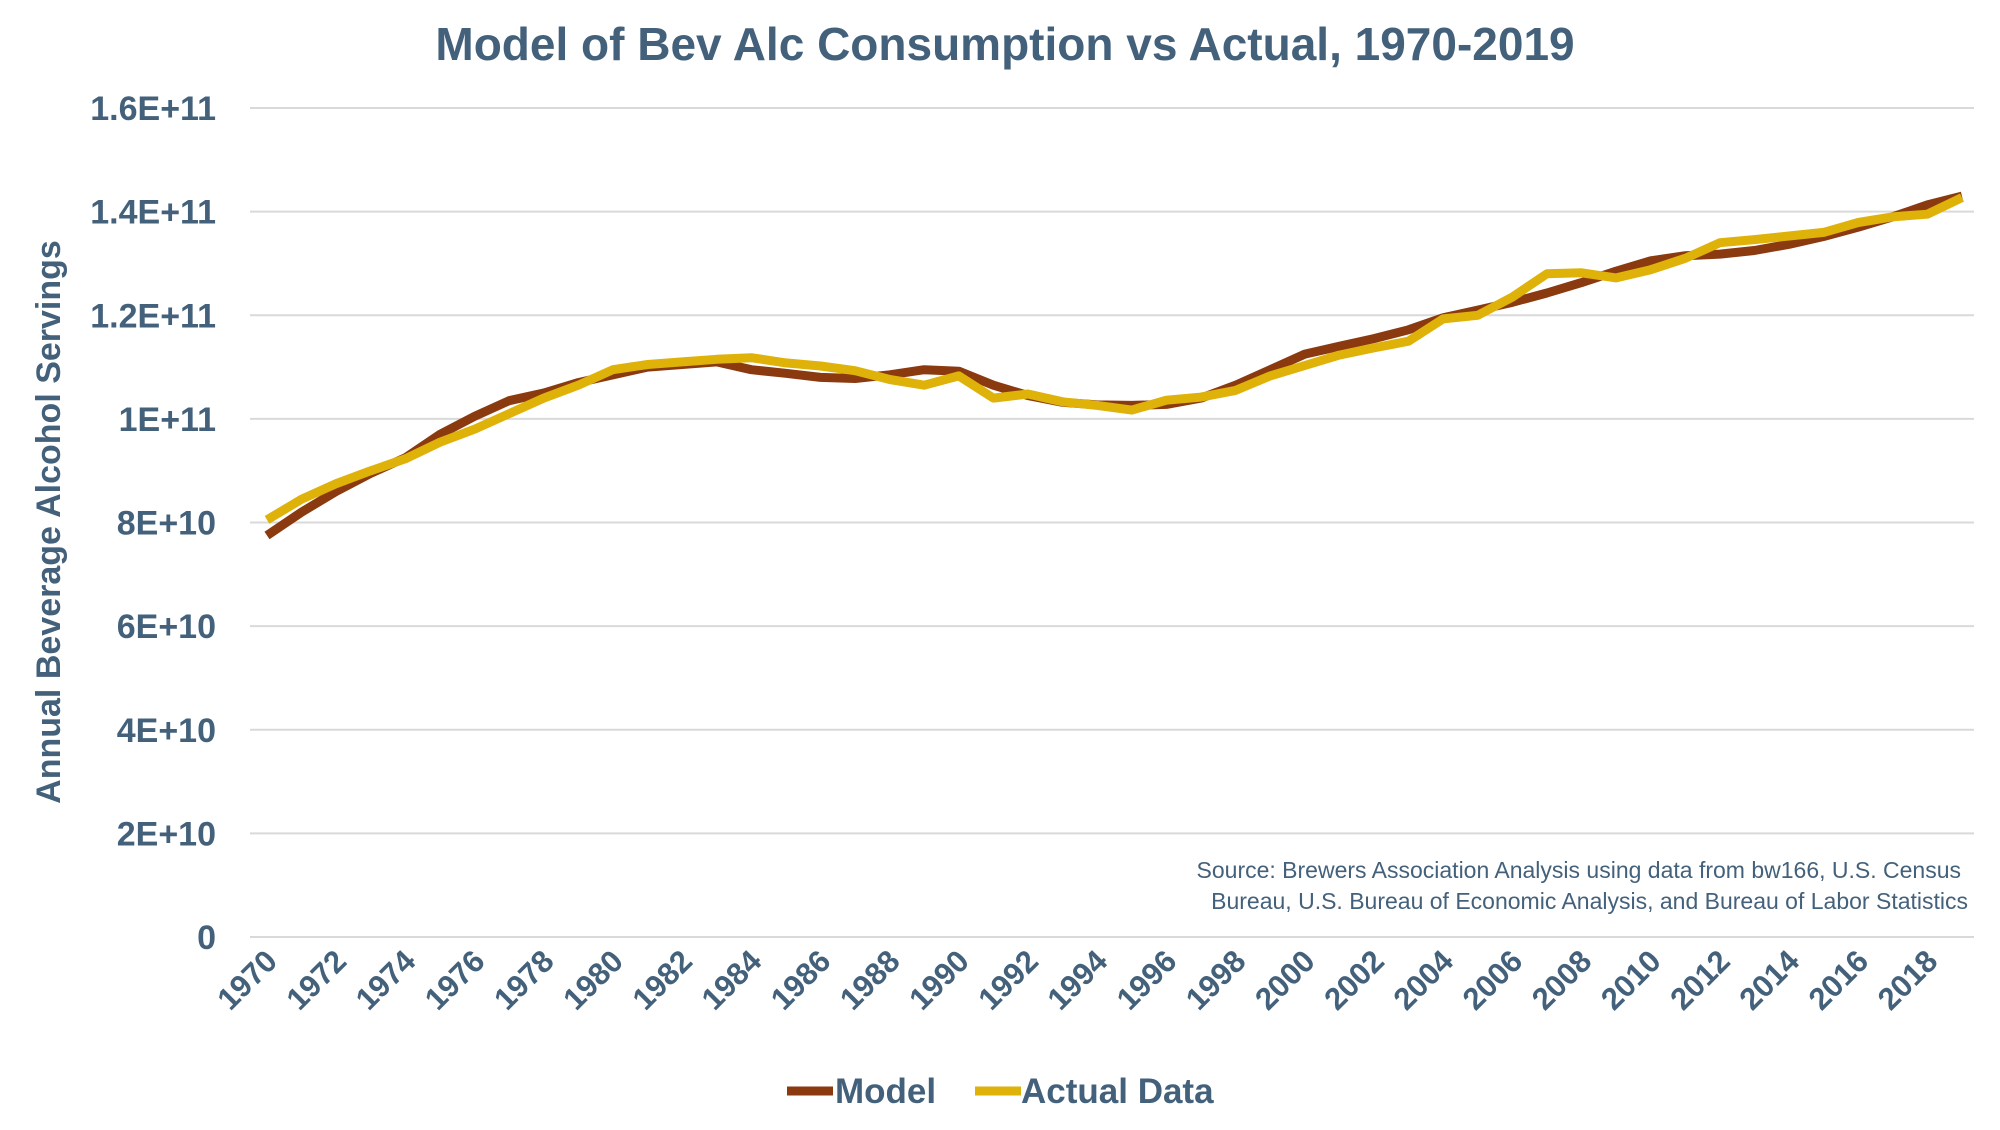 This screenshot has height=1130, width=2000. Describe the element at coordinates (1700, 980) in the screenshot. I see `x-tick-label: 2012` at that location.